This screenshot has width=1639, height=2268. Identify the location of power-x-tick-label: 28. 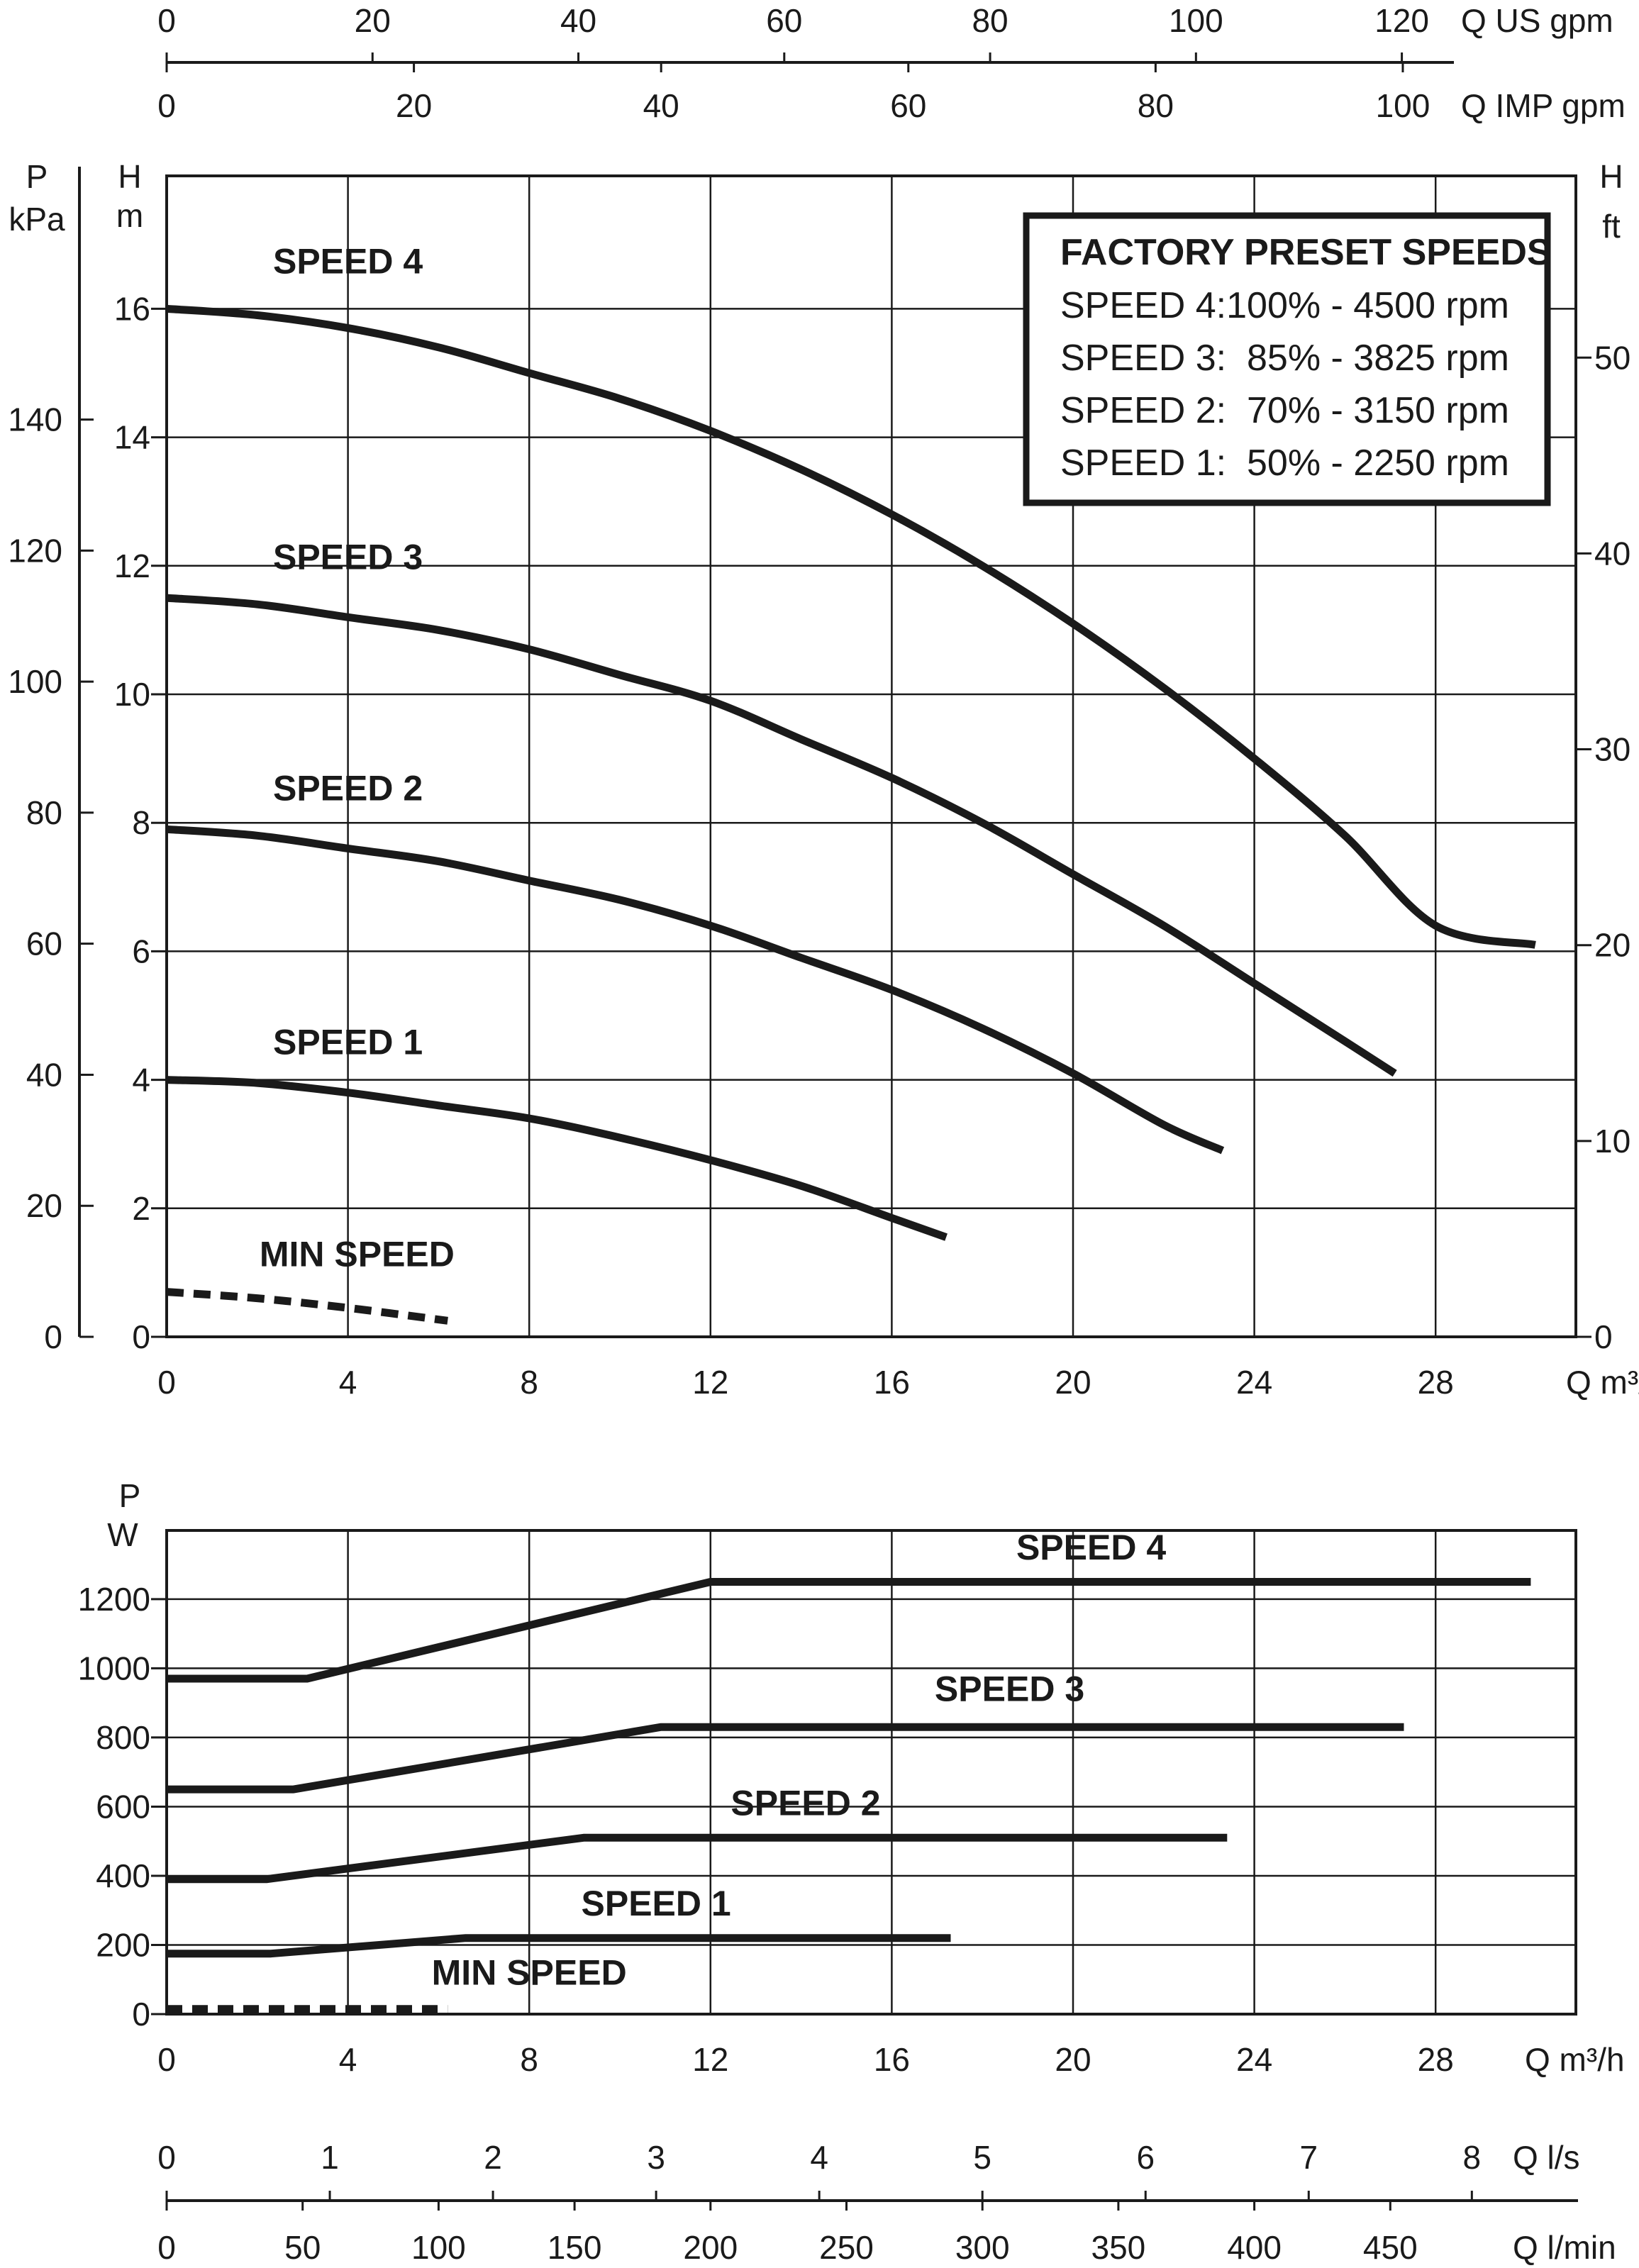
(1436, 2059).